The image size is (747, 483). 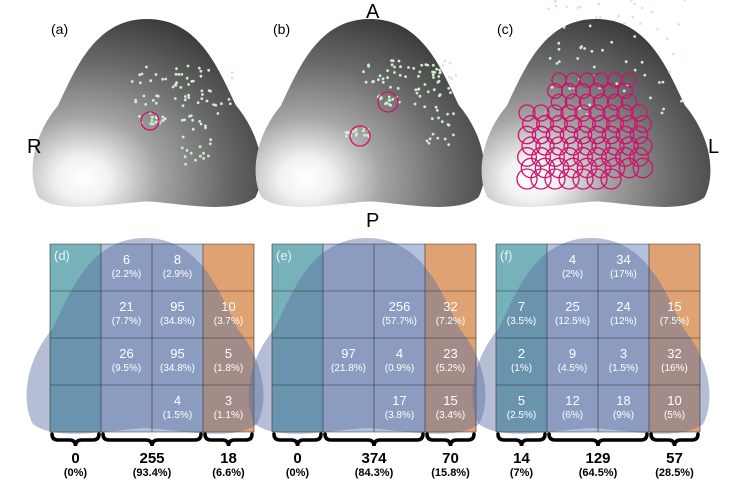 I want to click on cell-count: 25, so click(x=572, y=306).